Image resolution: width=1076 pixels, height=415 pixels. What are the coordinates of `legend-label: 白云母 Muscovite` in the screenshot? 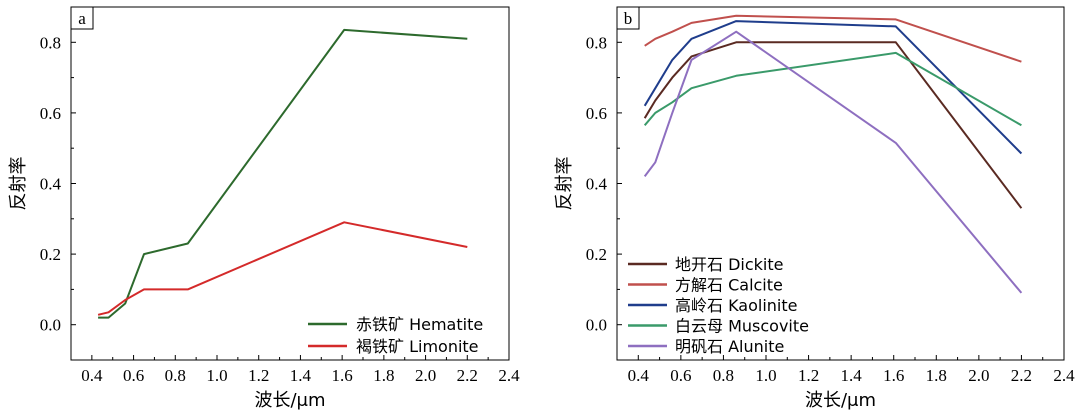 It's located at (742, 326).